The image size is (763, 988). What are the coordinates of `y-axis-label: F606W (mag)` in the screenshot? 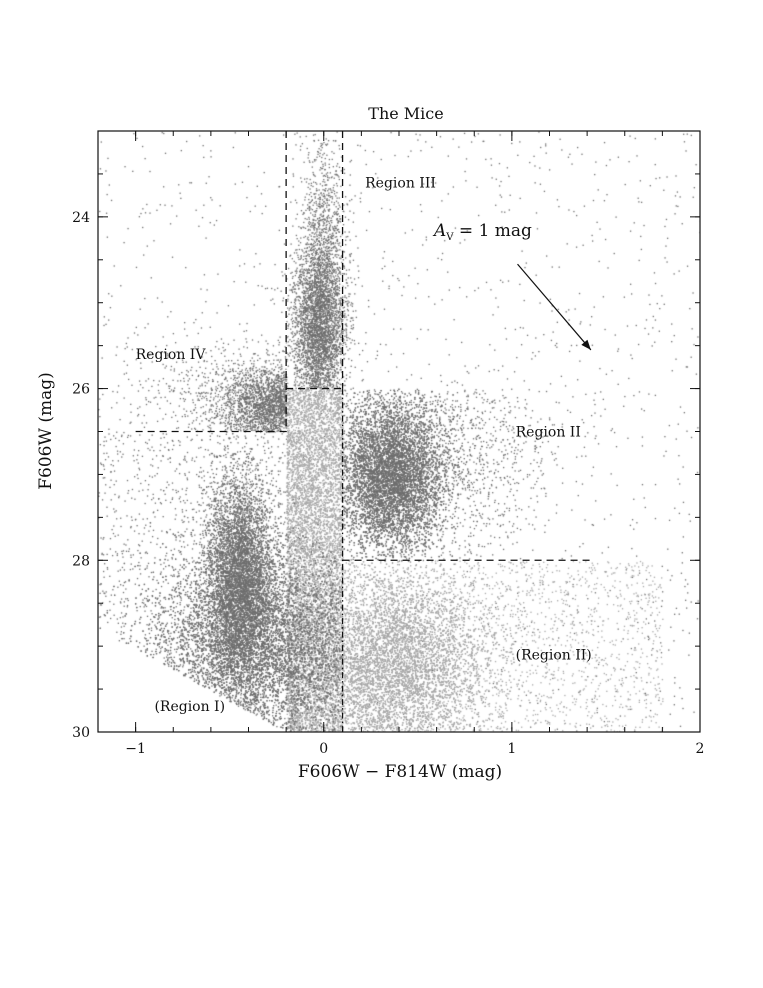 It's located at (46, 431).